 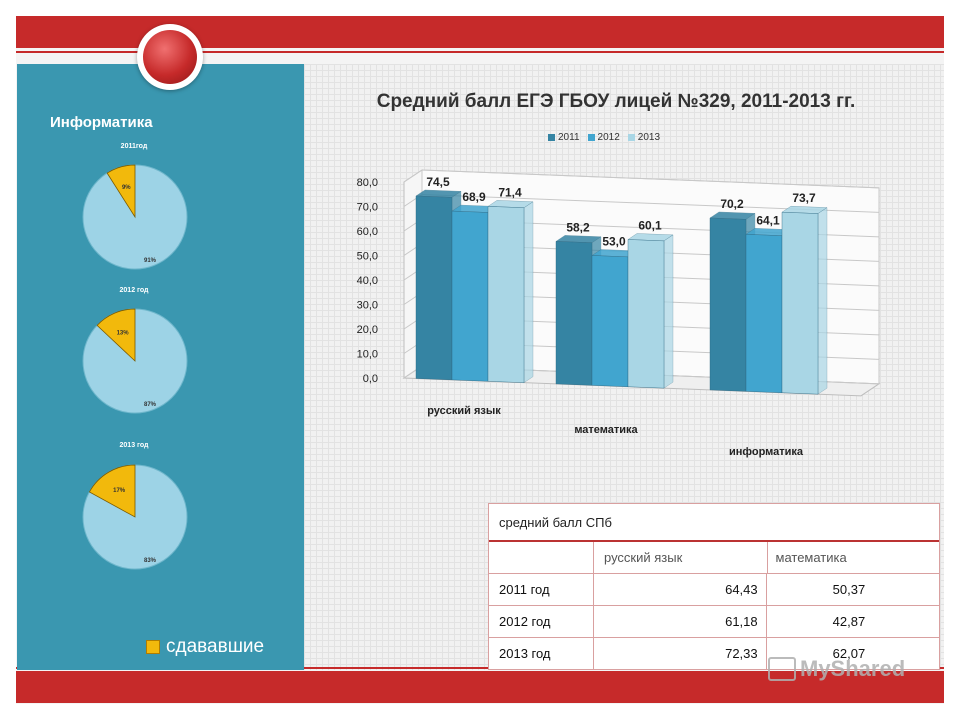 I want to click on row-year: 2012 год, so click(x=541, y=621).